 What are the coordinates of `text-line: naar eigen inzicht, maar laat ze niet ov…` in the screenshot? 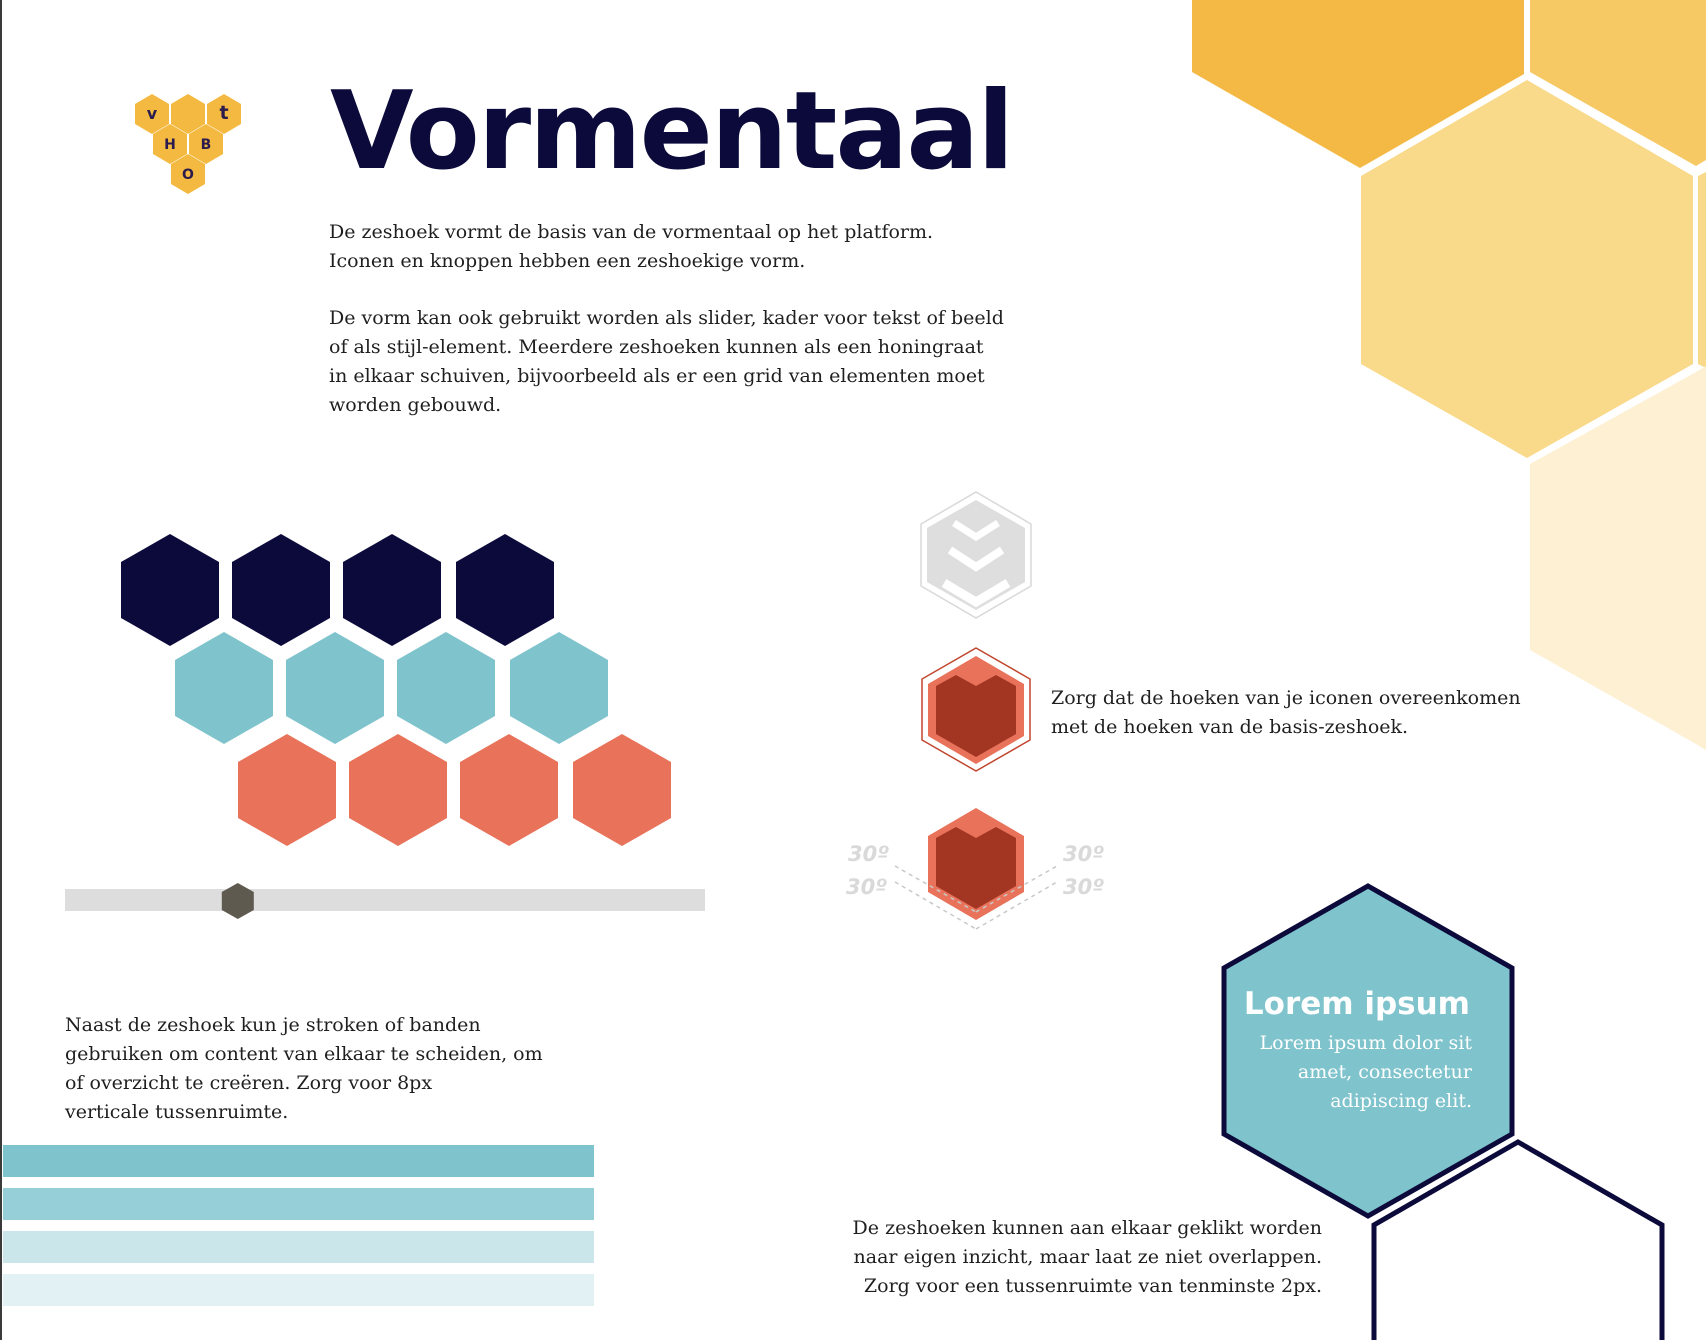 It's located at (1088, 1257).